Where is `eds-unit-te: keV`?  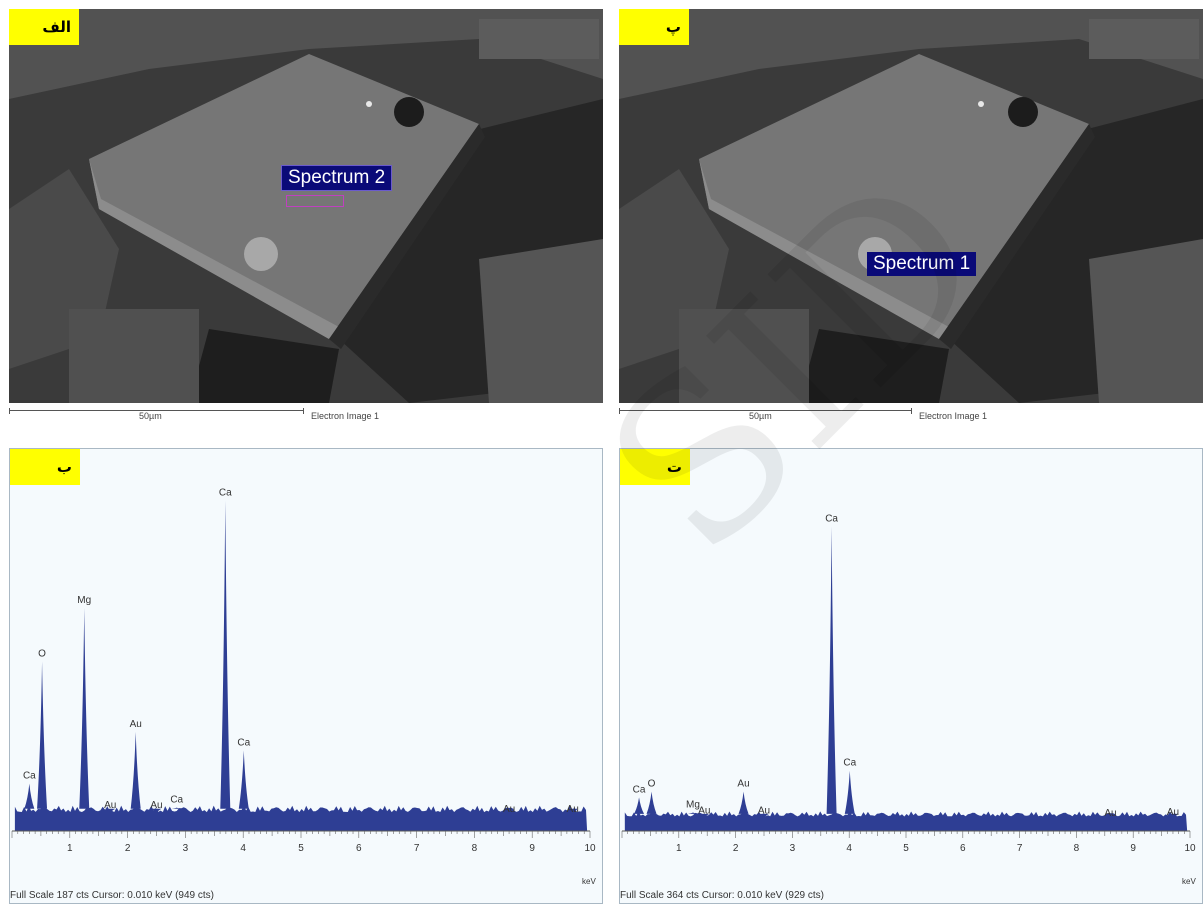
eds-unit-te: keV is located at coordinates (1189, 881).